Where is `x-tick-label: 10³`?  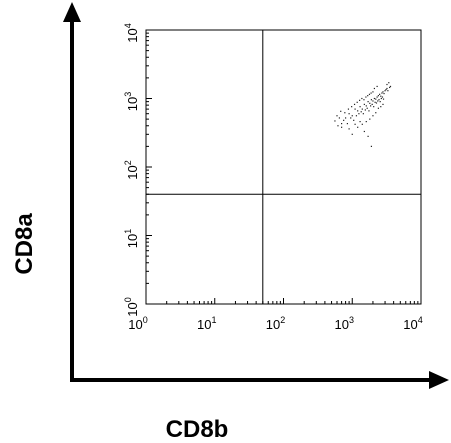
x-tick-label: 10³ is located at coordinates (344, 323).